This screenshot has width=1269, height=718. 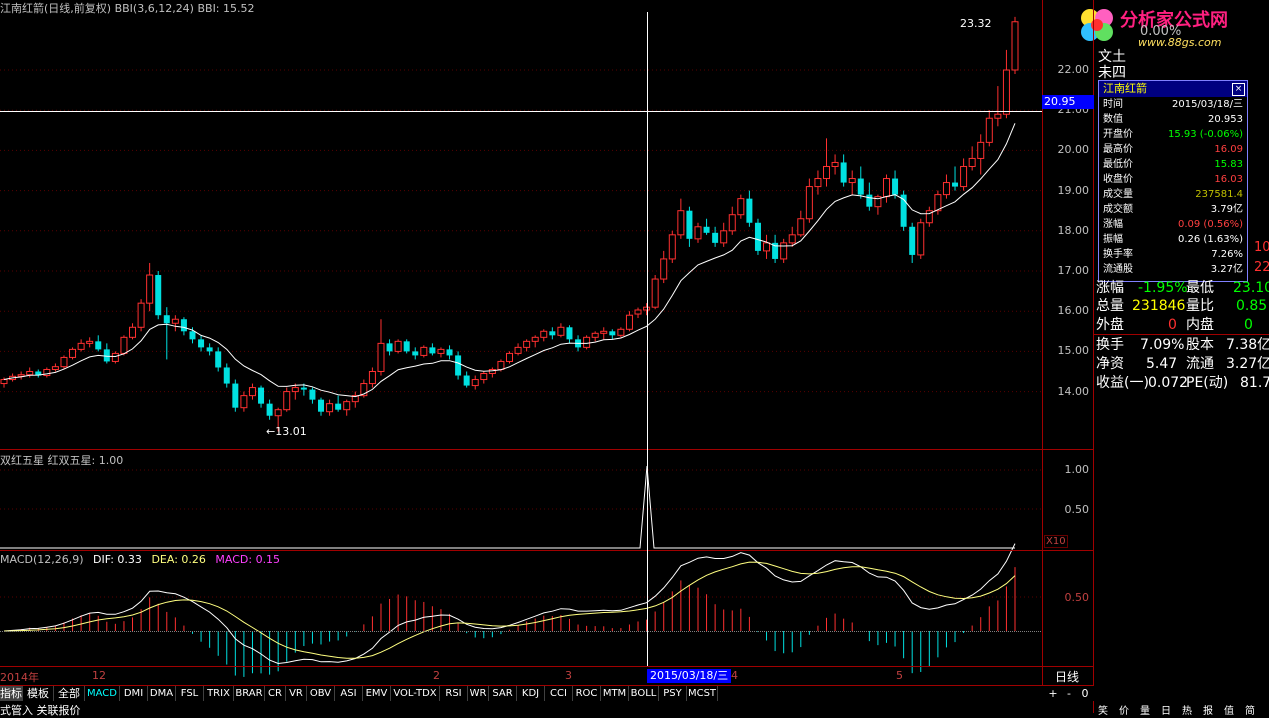 What do you see at coordinates (99, 675) in the screenshot?
I see `date-label-12: 12` at bounding box center [99, 675].